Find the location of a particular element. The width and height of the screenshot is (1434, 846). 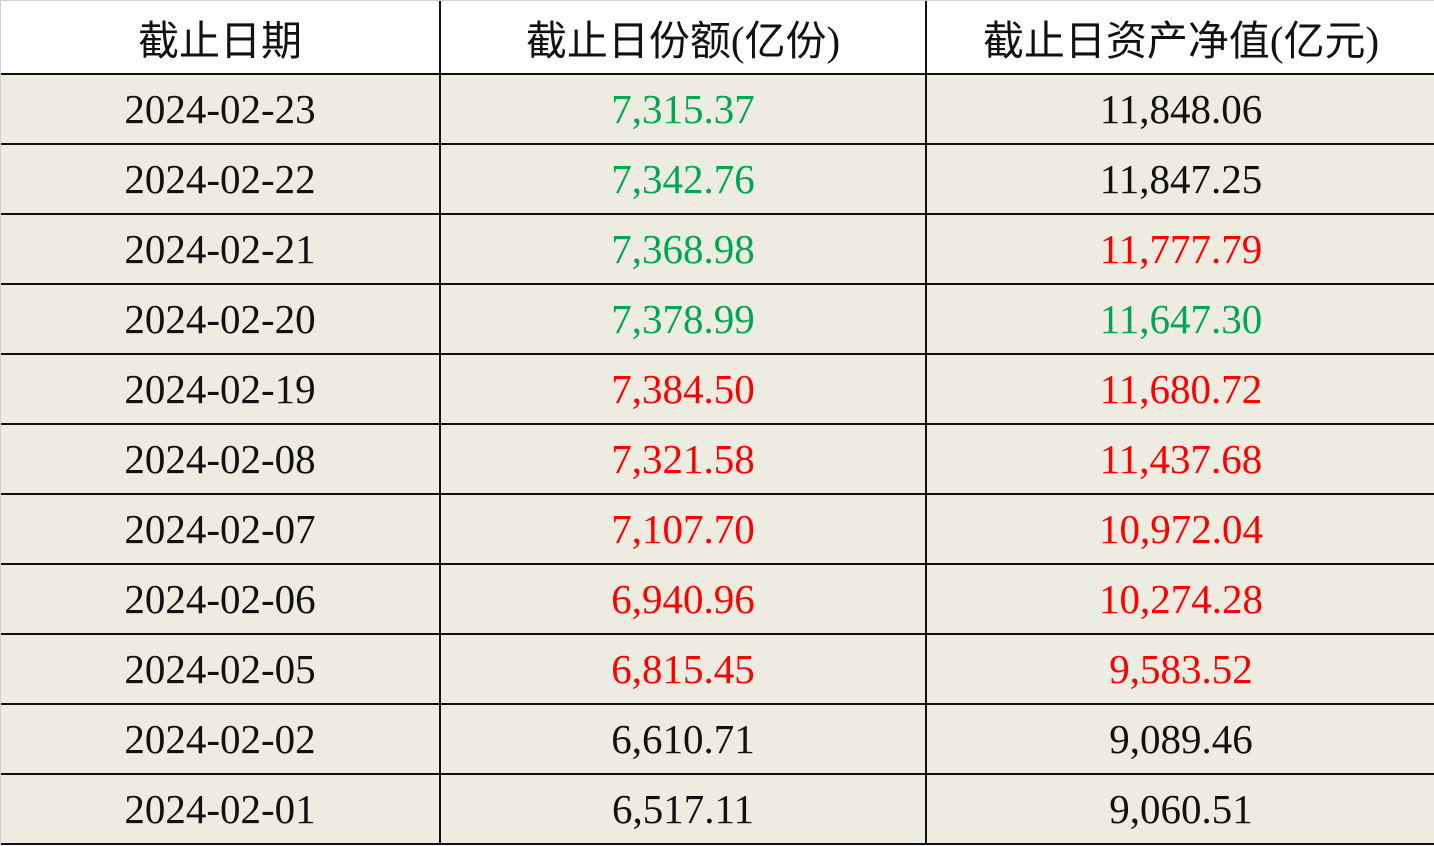

nav-cell: 11,437.68 is located at coordinates (1180, 460).